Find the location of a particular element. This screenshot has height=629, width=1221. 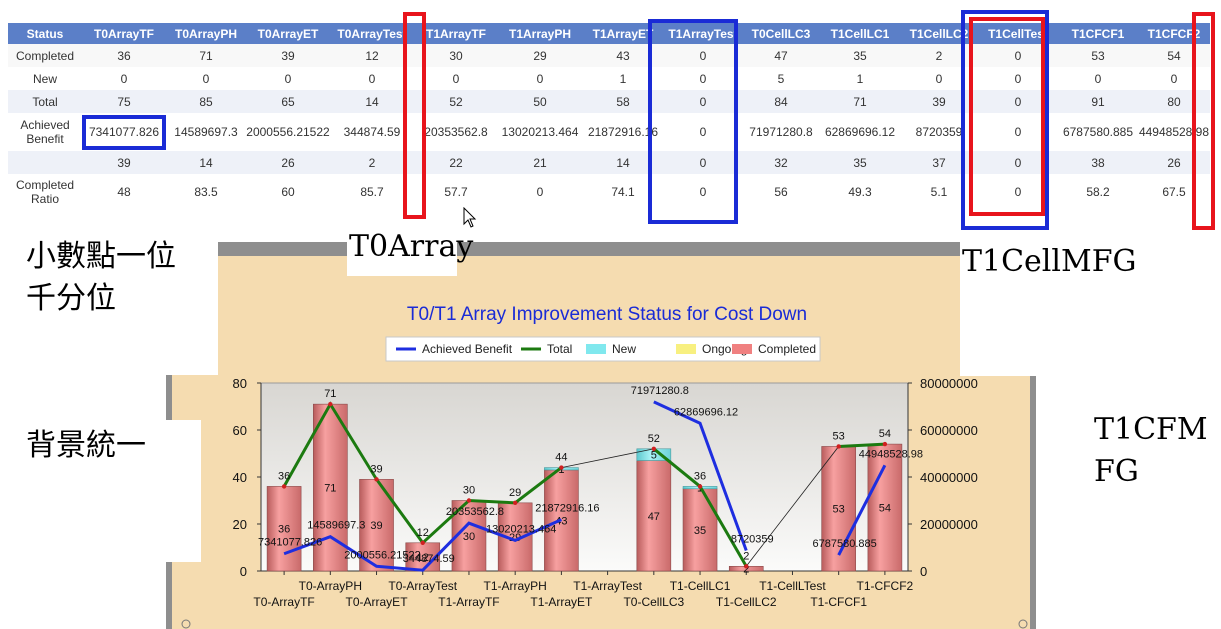

table-cell: 83.5 is located at coordinates (206, 192).